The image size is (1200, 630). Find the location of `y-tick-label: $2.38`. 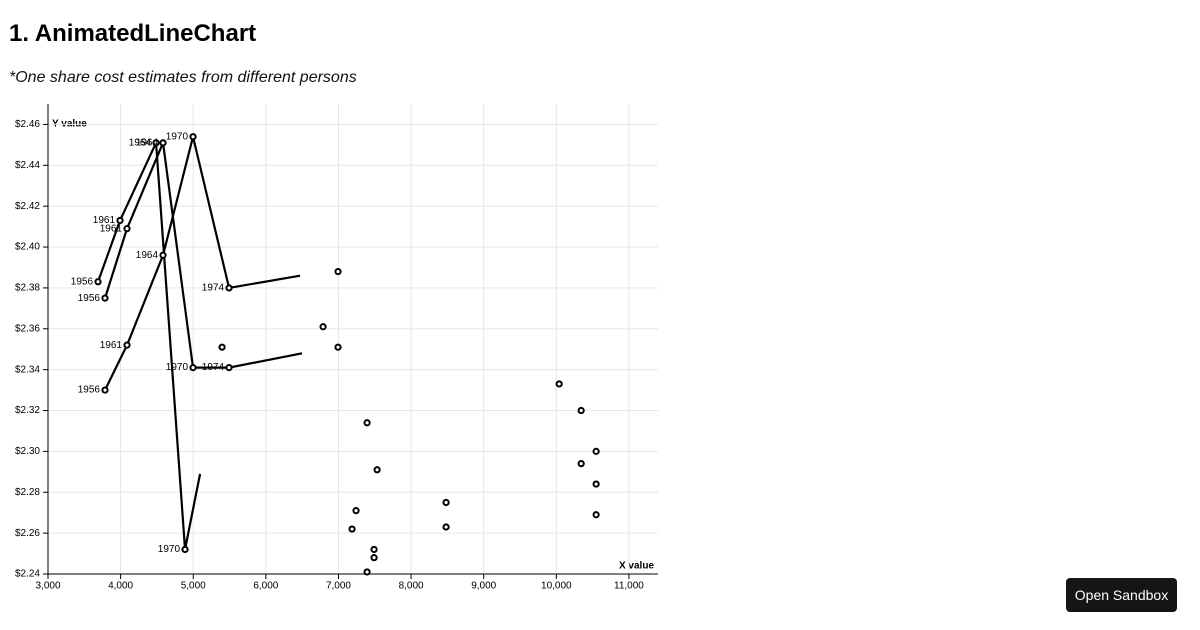

y-tick-label: $2.38 is located at coordinates (27, 288).